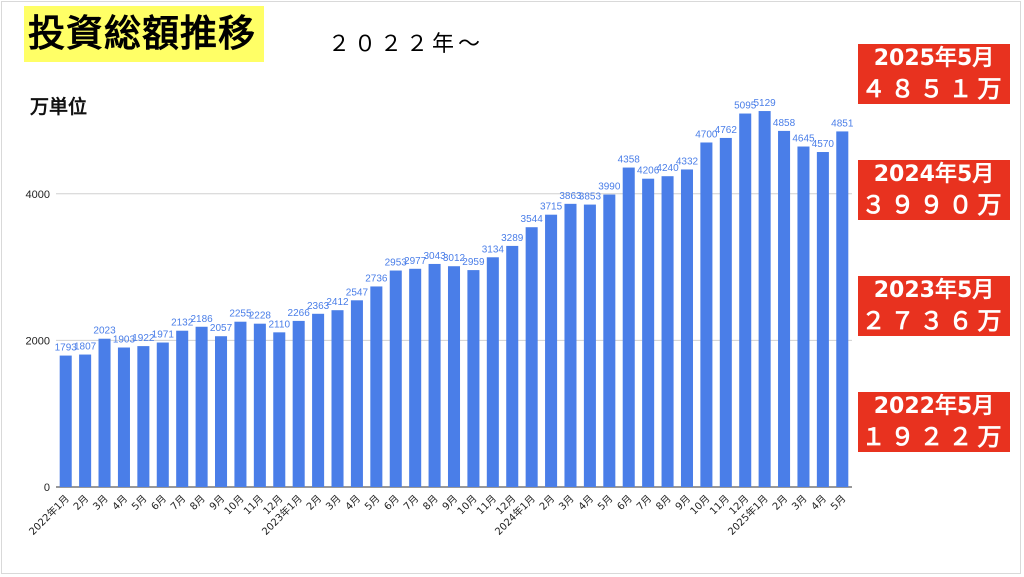  What do you see at coordinates (318, 306) in the screenshot?
I see `data-label: 2363` at bounding box center [318, 306].